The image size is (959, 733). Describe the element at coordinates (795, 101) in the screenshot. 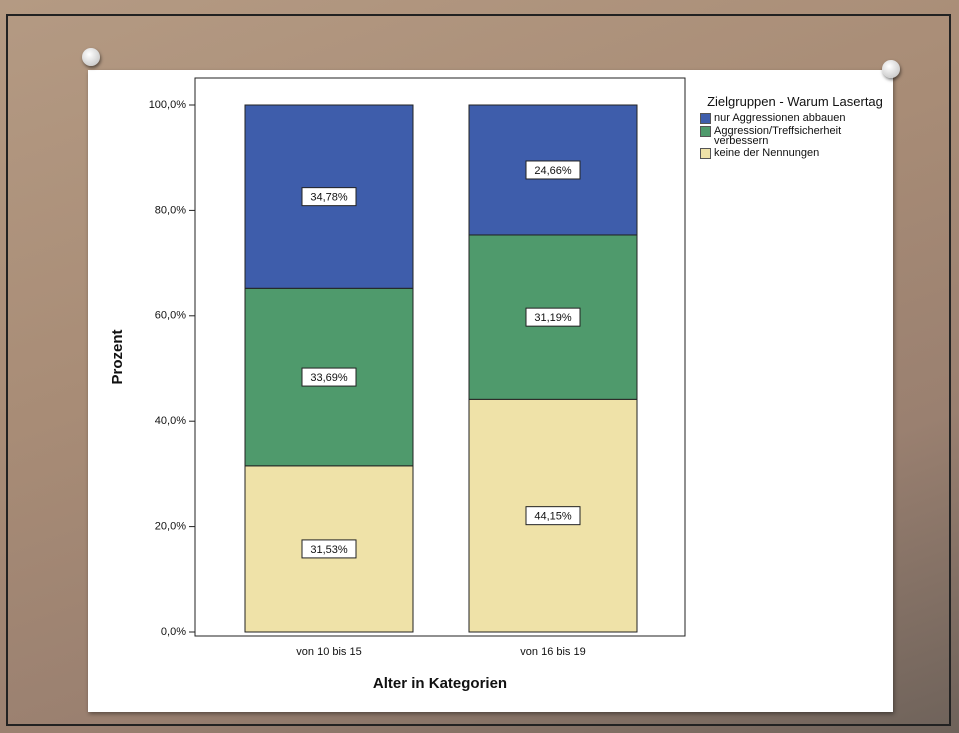

I see `legend-title: Zielgruppen - Warum Lasertag` at that location.